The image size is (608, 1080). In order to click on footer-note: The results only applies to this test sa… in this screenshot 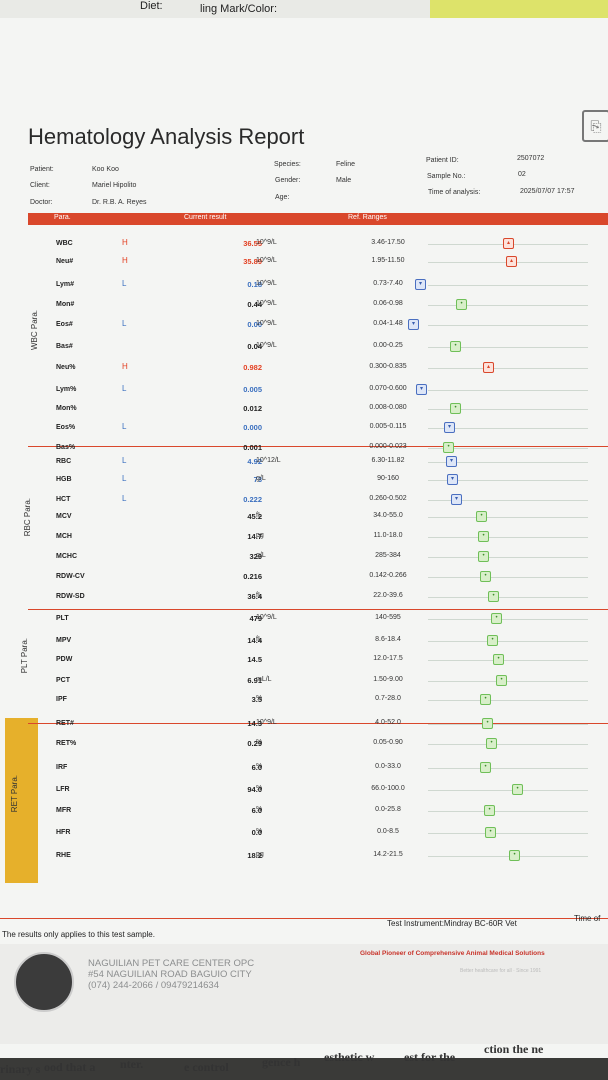, I will do `click(78, 934)`.